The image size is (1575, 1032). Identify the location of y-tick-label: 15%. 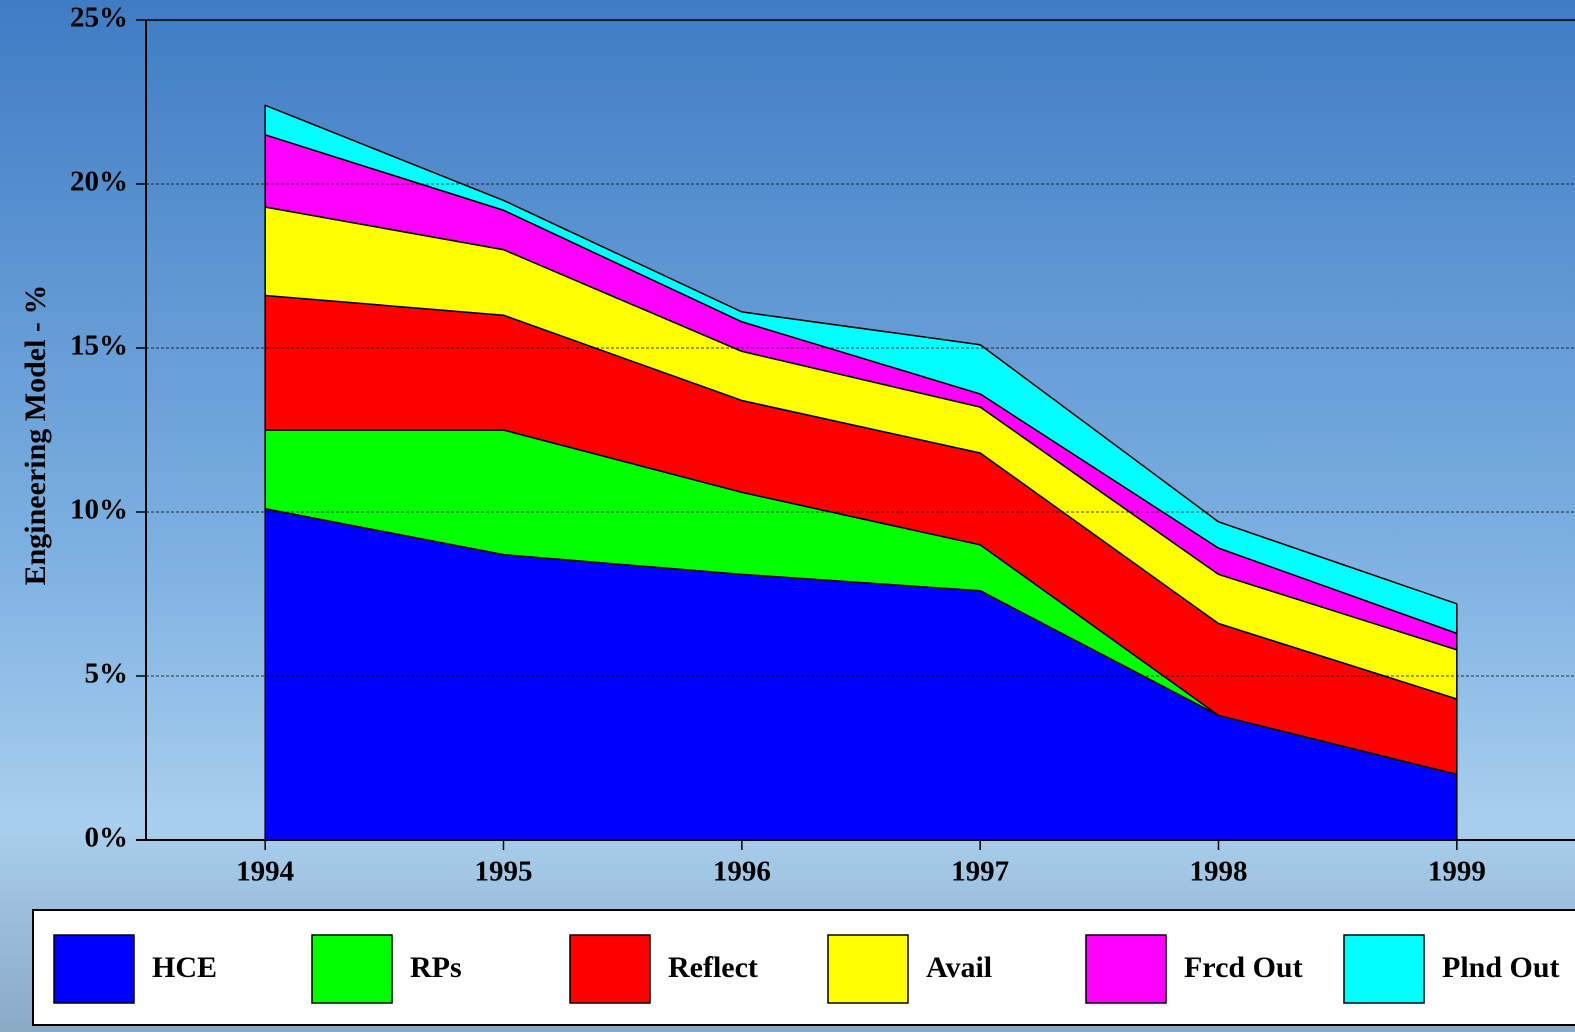
(99, 346).